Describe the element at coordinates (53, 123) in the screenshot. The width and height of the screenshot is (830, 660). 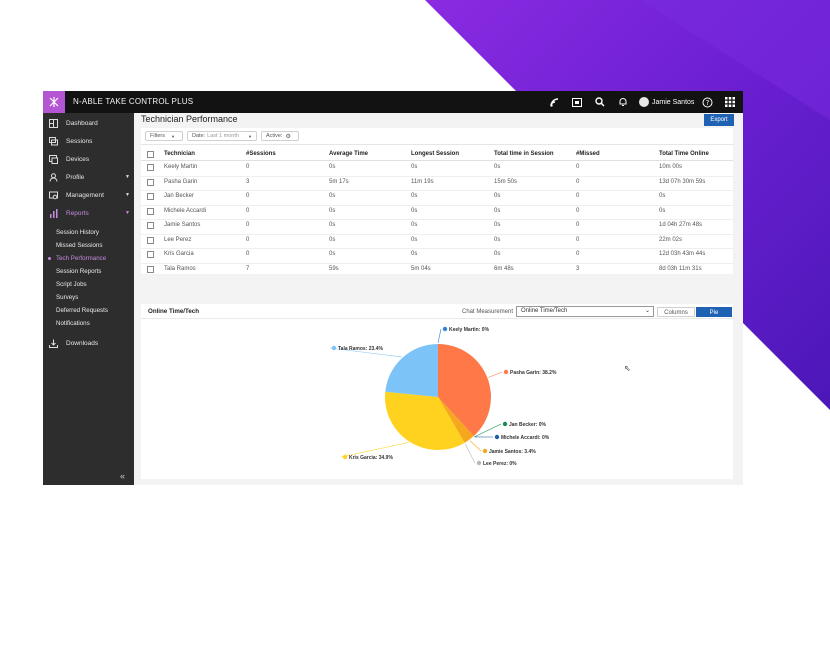
I see `dashboard-icon` at that location.